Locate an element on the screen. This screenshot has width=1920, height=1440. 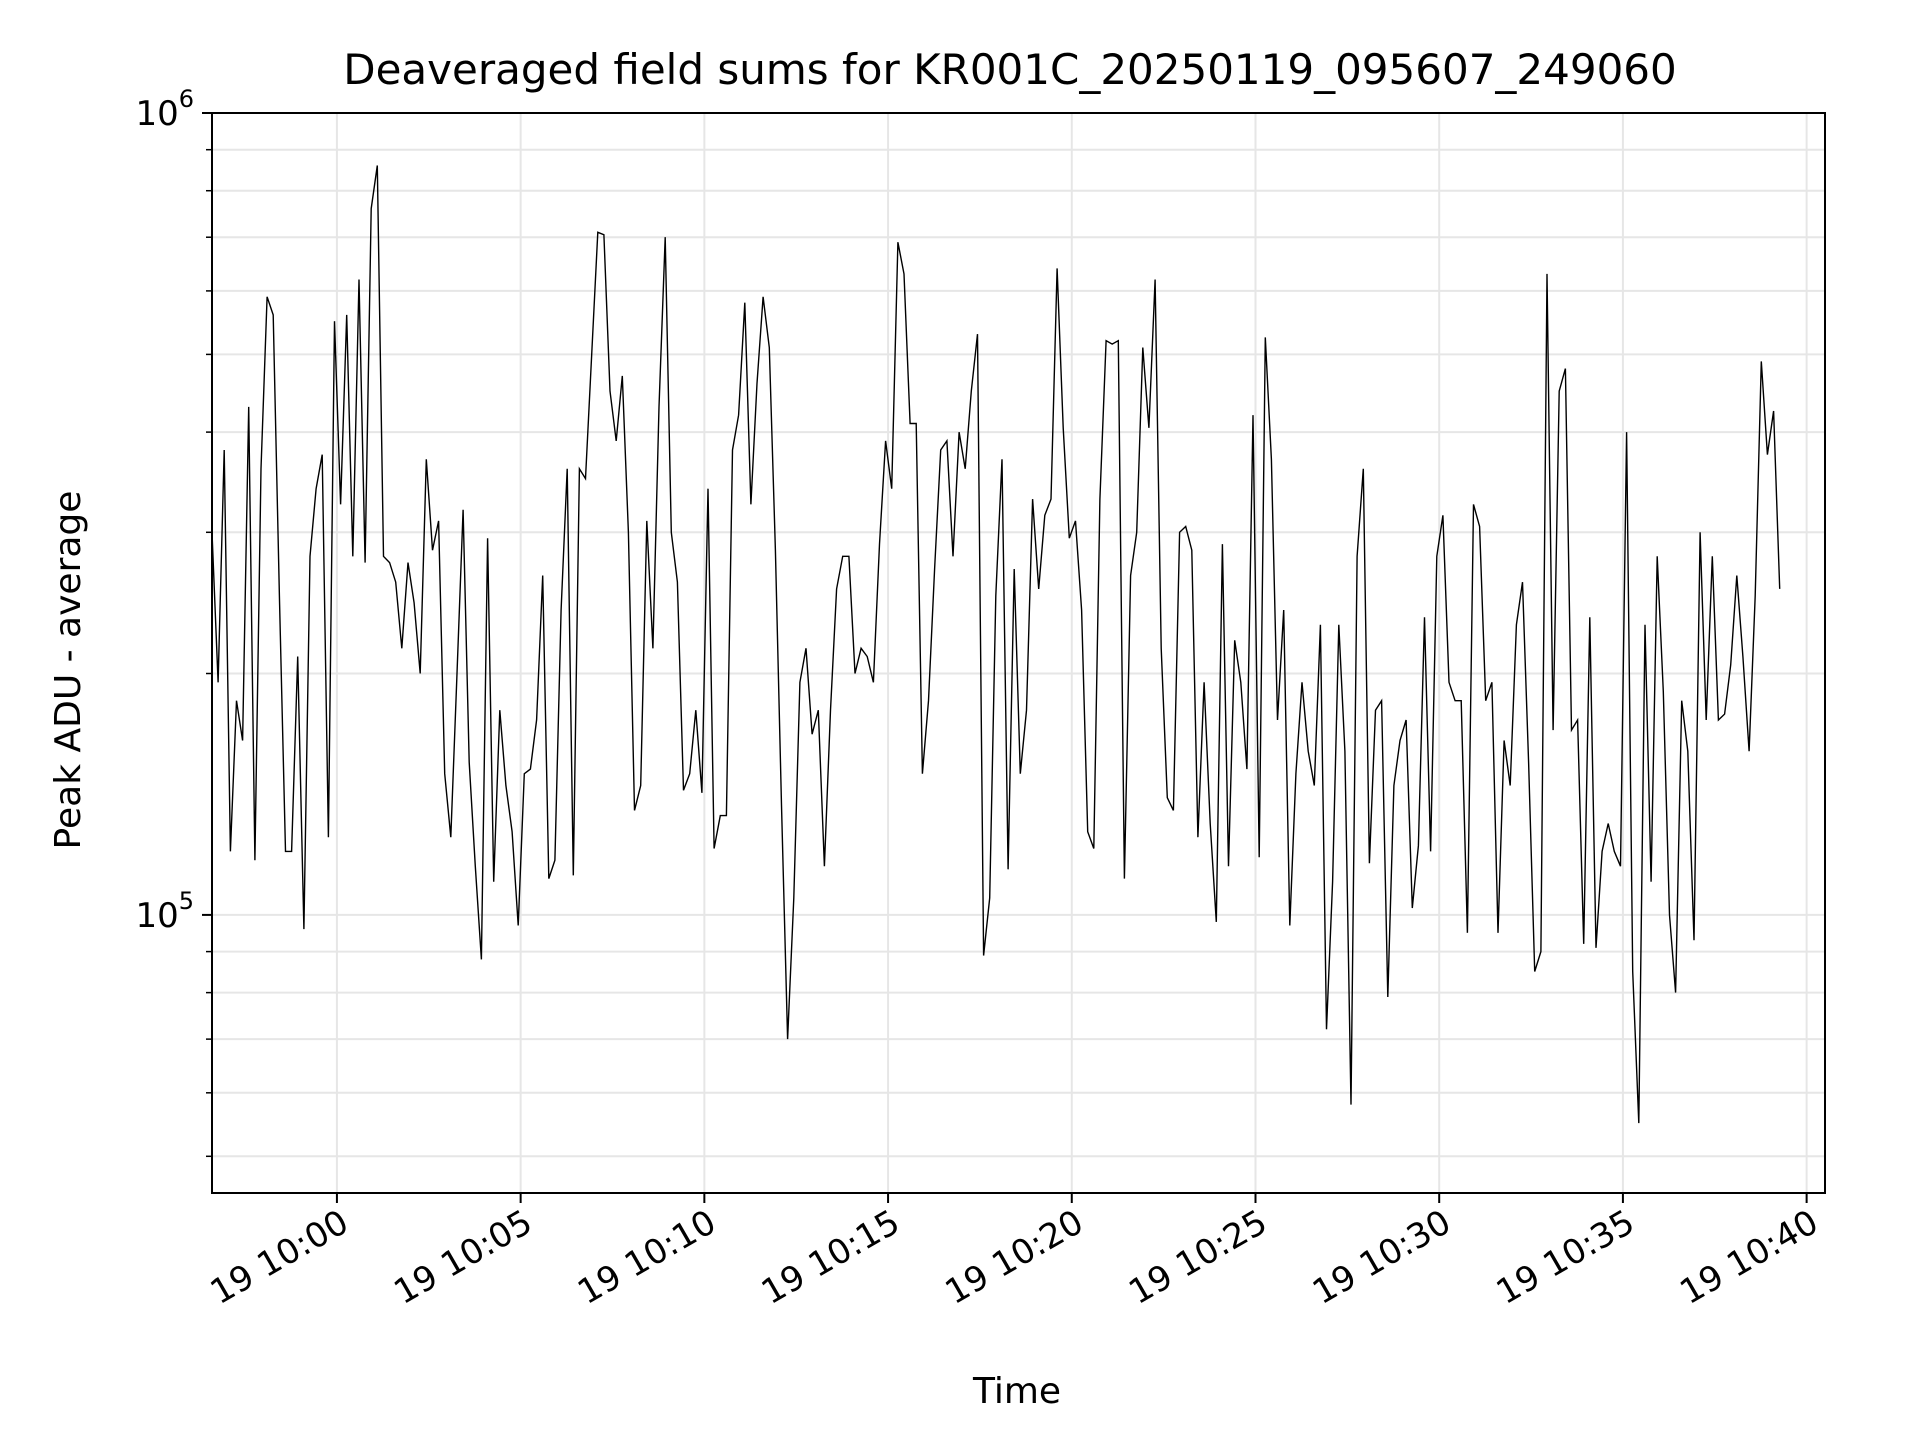
x-axis-label: Time is located at coordinates (1016, 1391).